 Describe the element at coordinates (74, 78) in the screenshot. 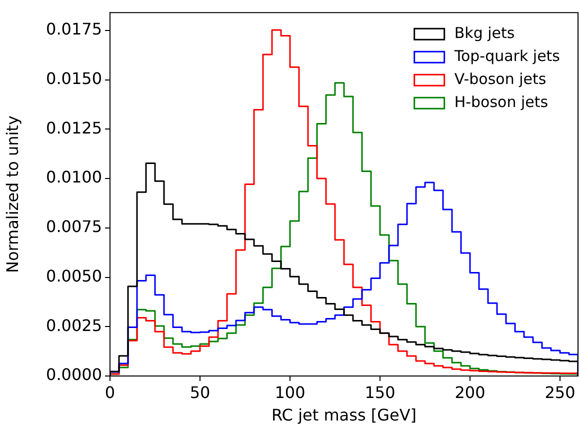

I see `y-tick-label: 0.0150` at that location.